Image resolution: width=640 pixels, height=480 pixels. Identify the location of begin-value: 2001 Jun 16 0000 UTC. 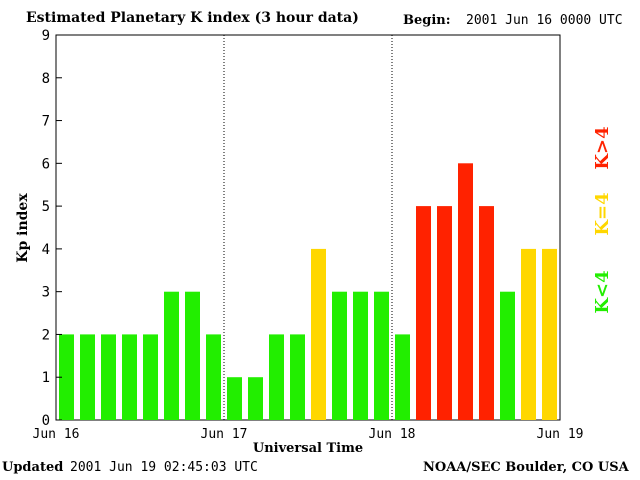
(544, 20).